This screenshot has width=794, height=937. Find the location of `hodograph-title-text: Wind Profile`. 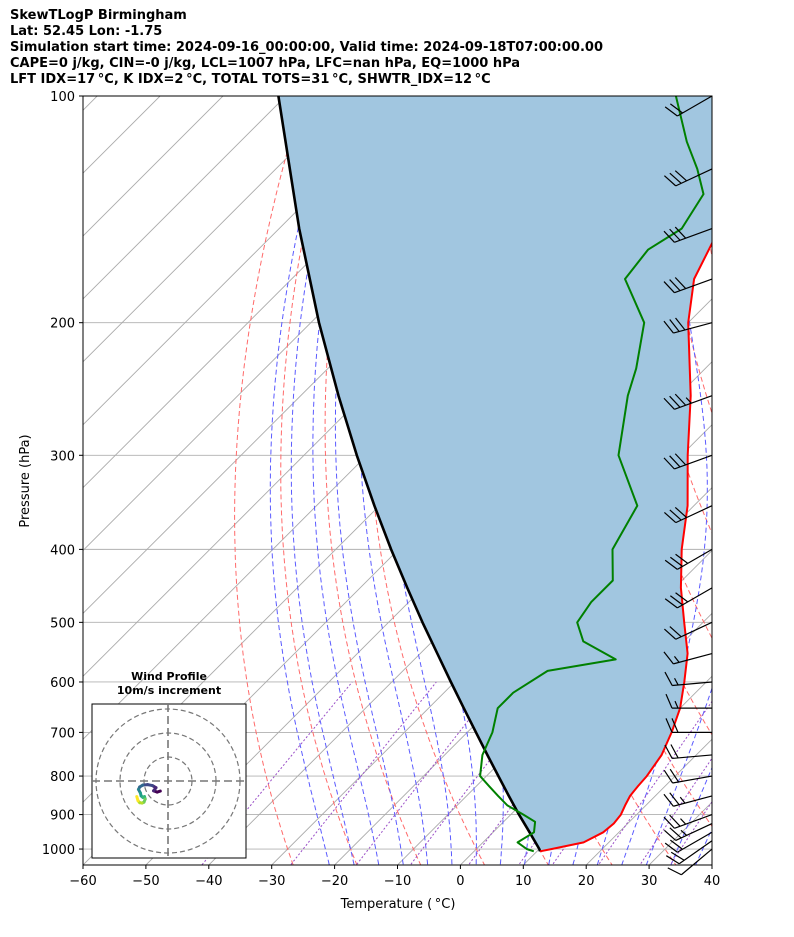

hodograph-title-text: Wind Profile is located at coordinates (169, 676).